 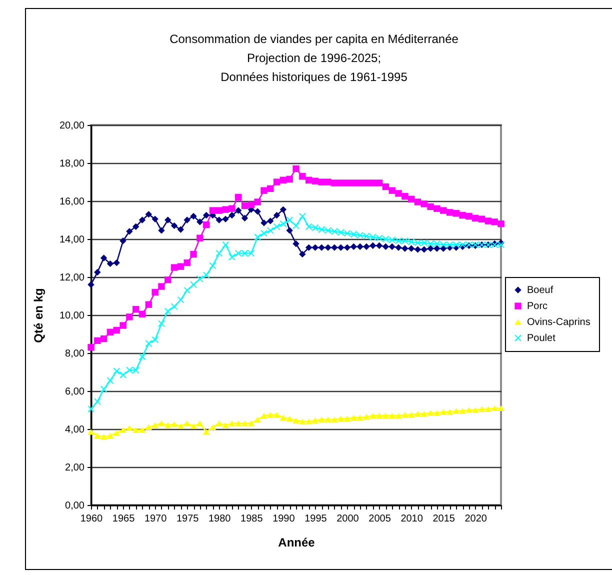 I want to click on legend-label: Boeuf, so click(x=540, y=290).